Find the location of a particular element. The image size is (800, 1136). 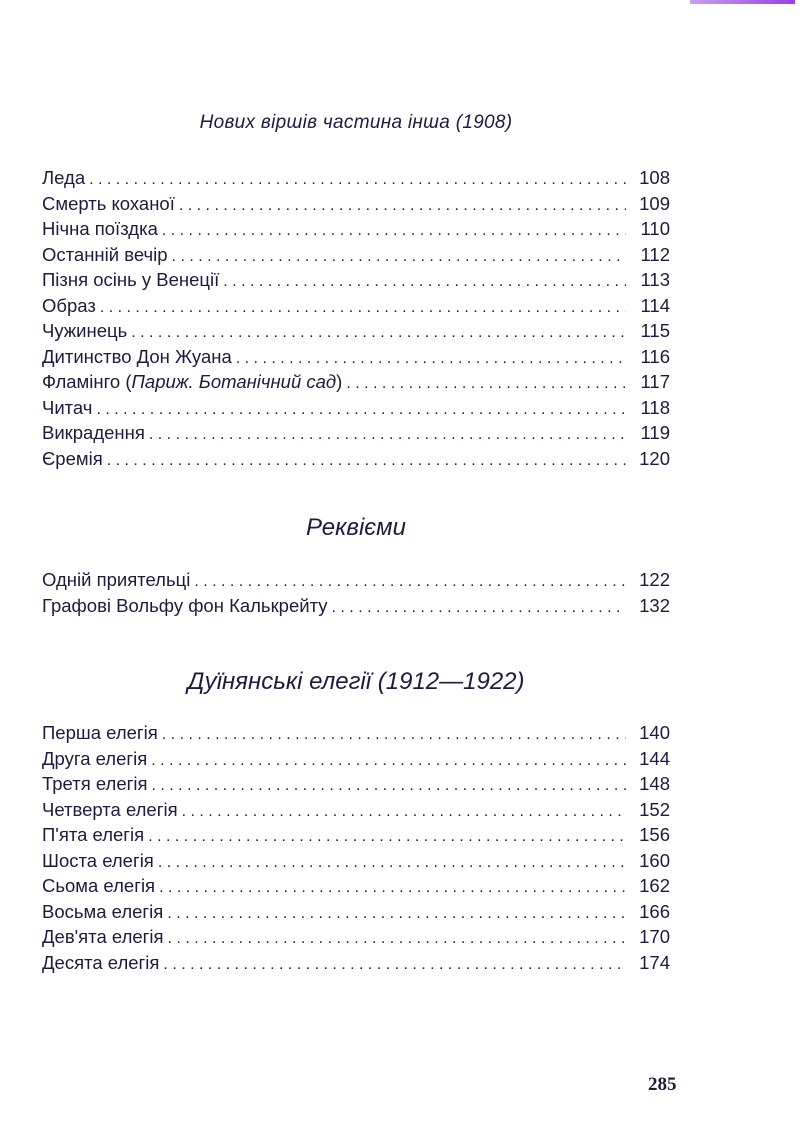

entry-title: Дитинство Дон Жуана is located at coordinates (137, 357).